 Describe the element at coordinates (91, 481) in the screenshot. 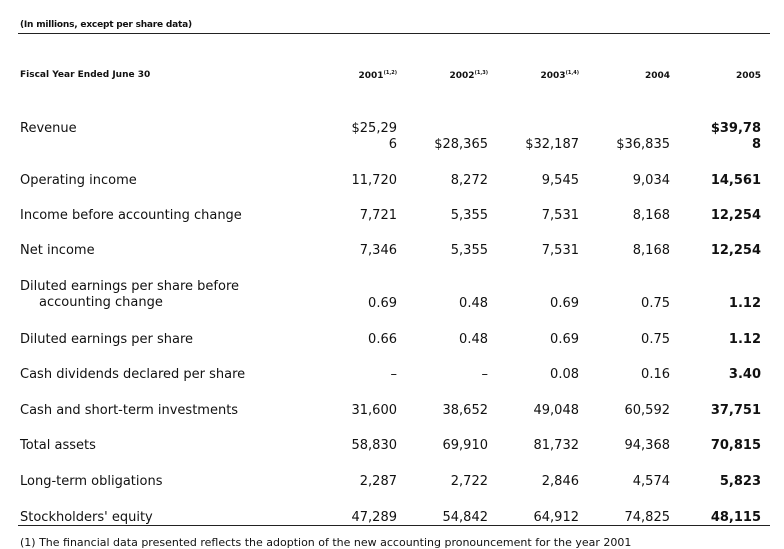

I see `row-label: Long-term obligations` at that location.